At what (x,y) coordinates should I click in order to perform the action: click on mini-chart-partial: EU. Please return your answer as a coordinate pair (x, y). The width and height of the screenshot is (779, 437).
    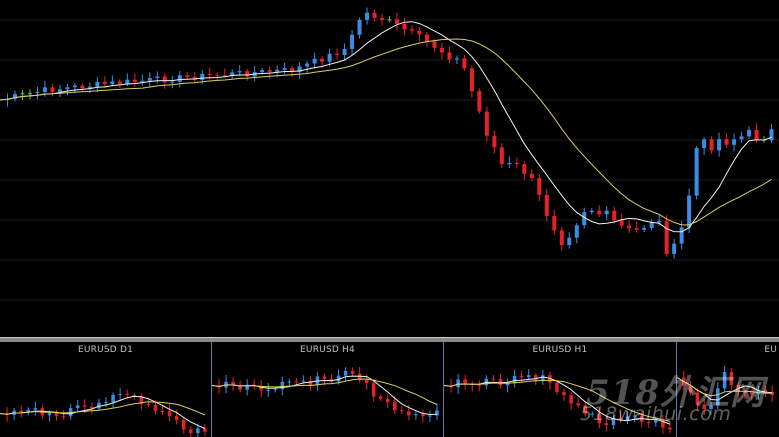
    Looking at the image, I should click on (728, 389).